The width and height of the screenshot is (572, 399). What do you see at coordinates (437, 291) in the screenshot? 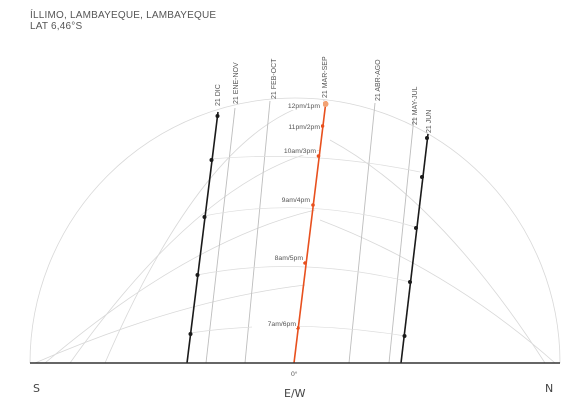
I see `grid-arc` at bounding box center [437, 291].